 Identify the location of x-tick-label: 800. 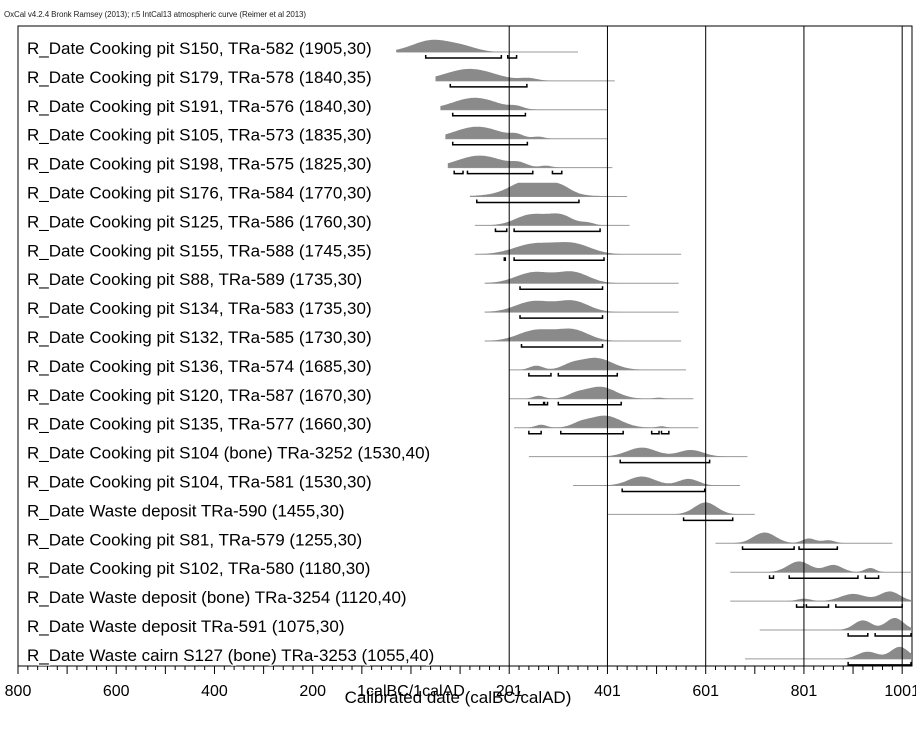
(18, 691).